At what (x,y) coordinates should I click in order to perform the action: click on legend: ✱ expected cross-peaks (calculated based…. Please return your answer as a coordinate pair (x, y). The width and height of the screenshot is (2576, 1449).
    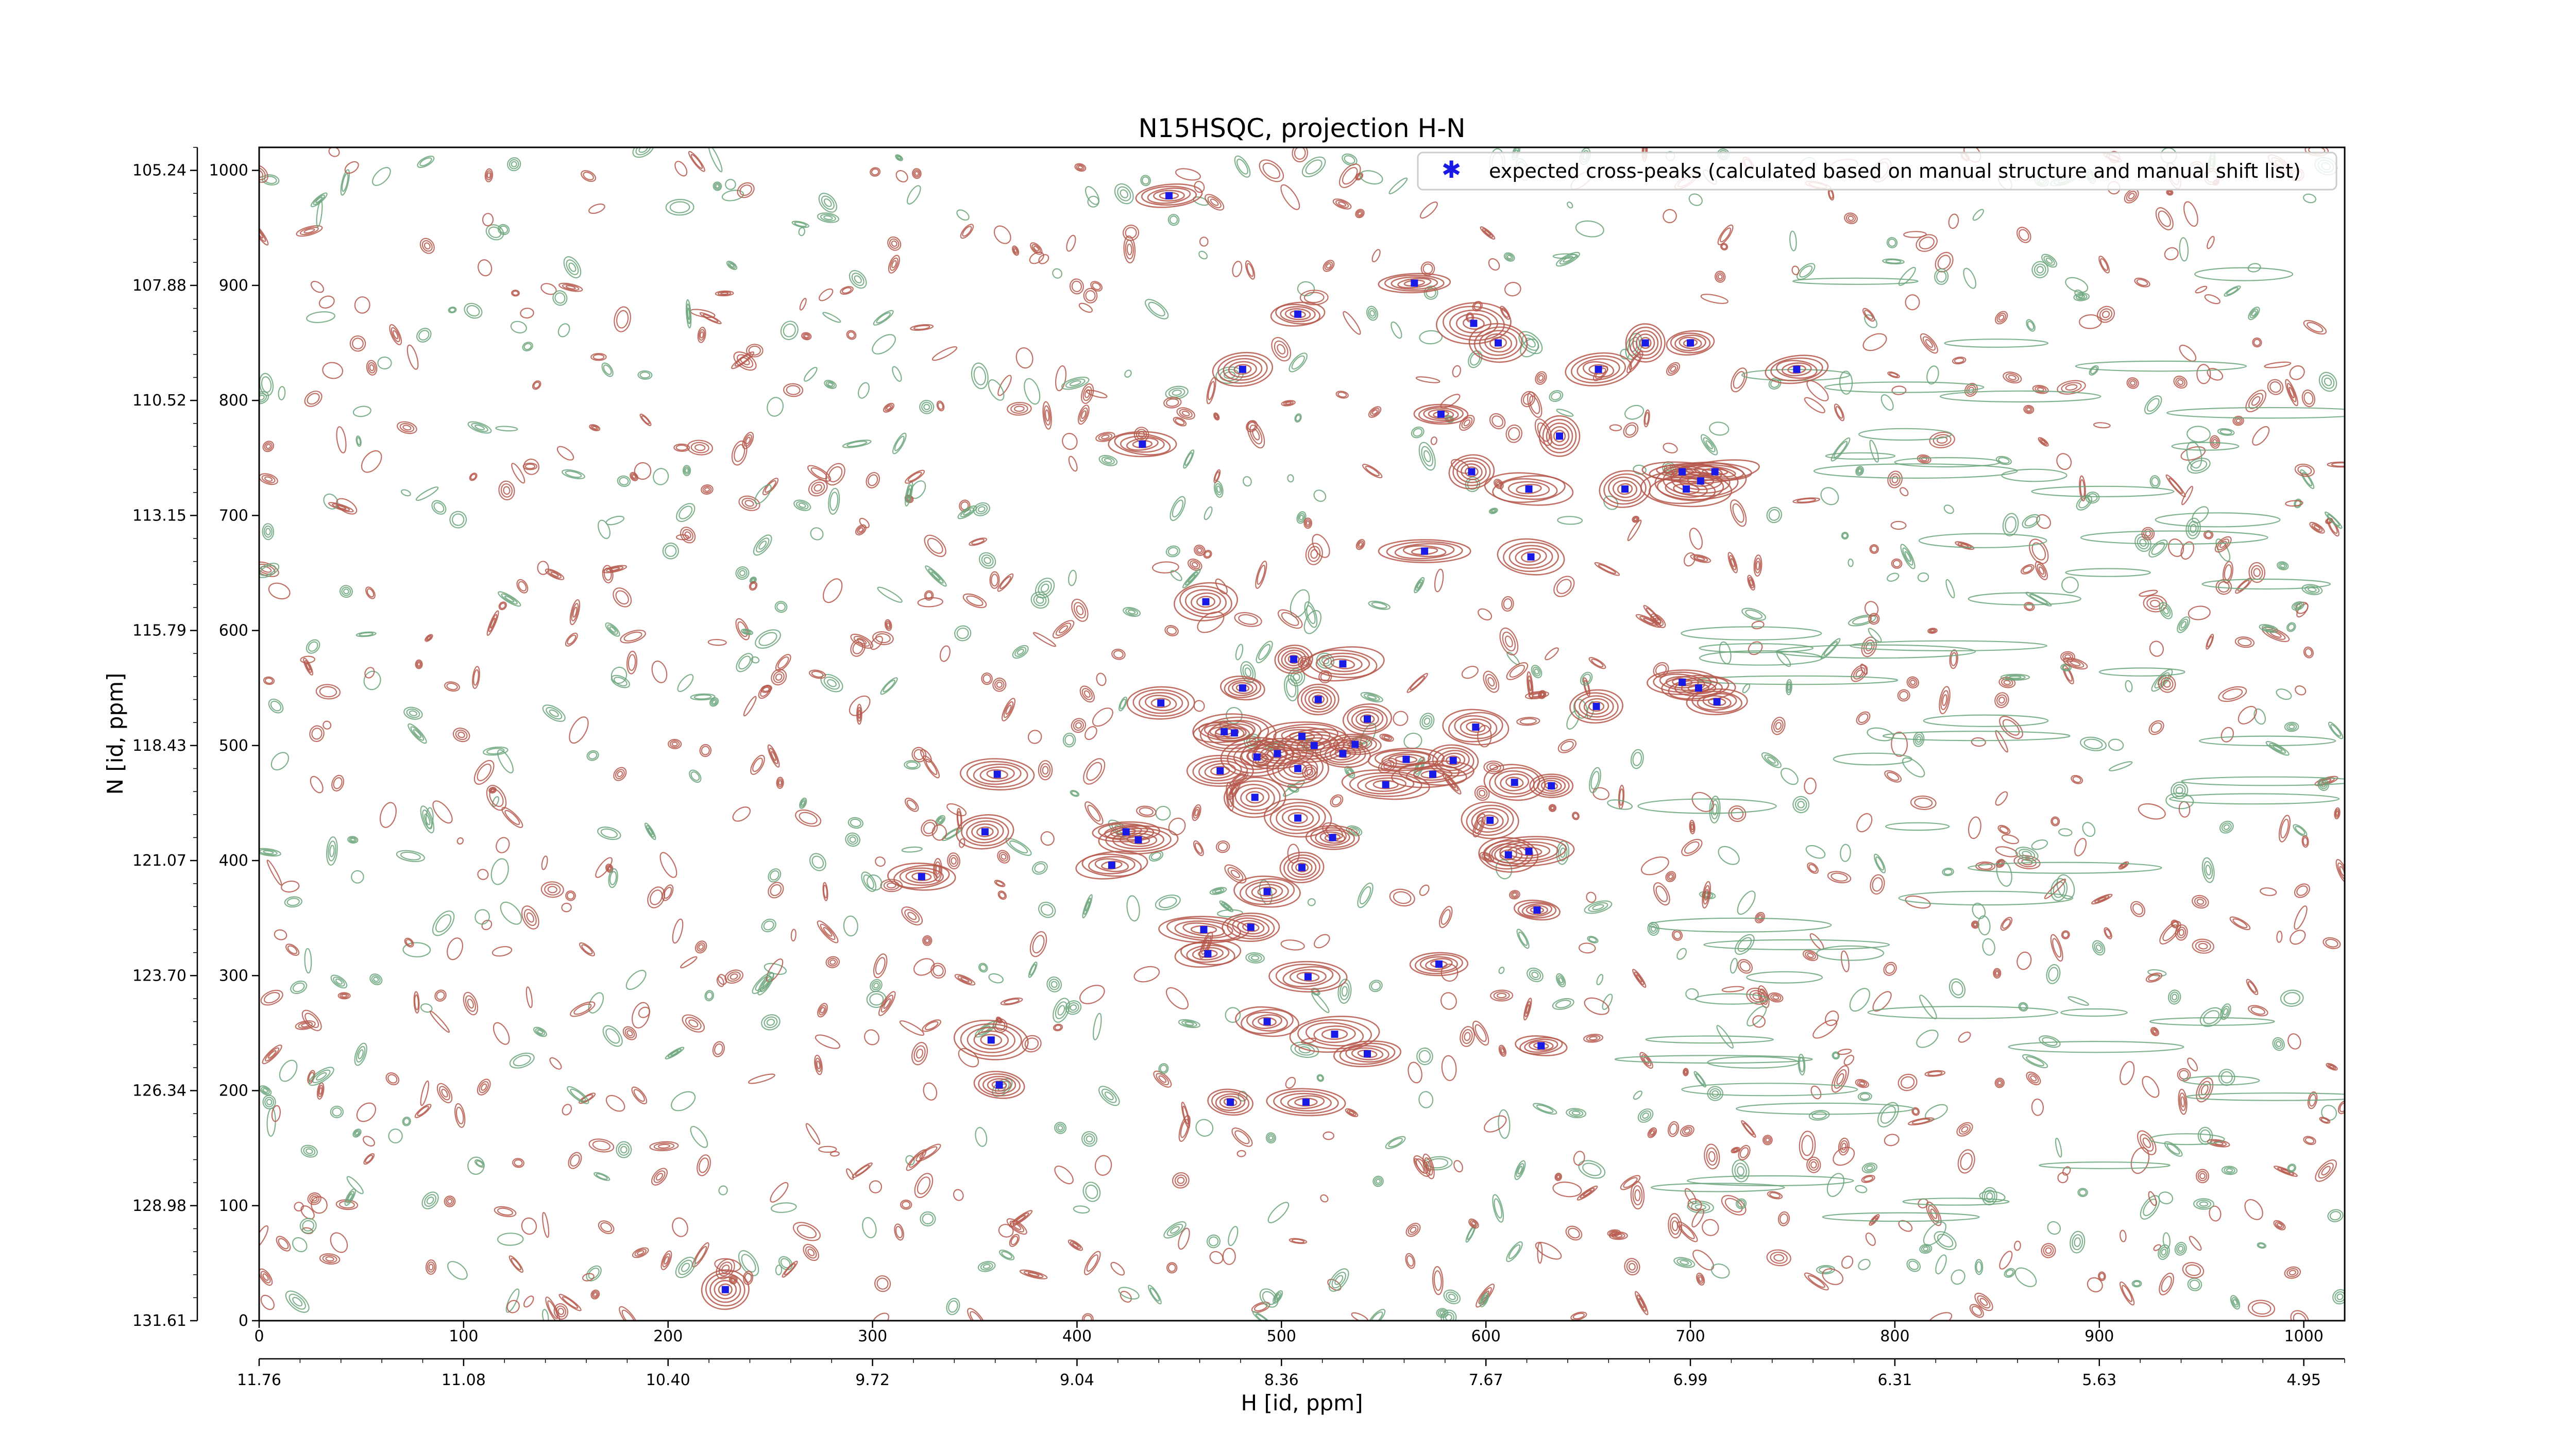
    Looking at the image, I should click on (1877, 171).